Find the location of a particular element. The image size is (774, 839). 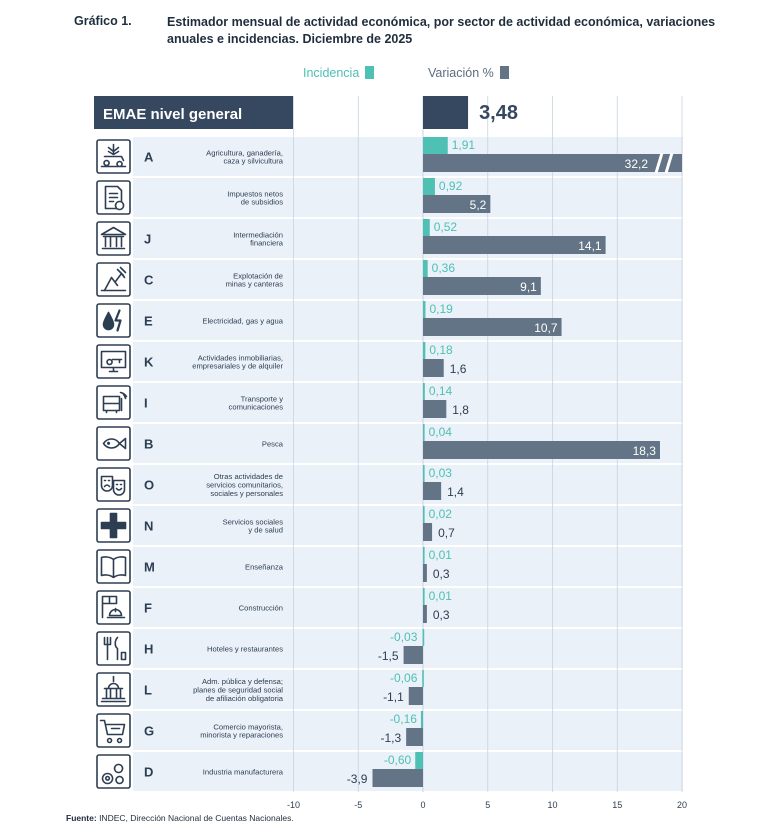

shopping-cart-shape is located at coordinates (112, 731).